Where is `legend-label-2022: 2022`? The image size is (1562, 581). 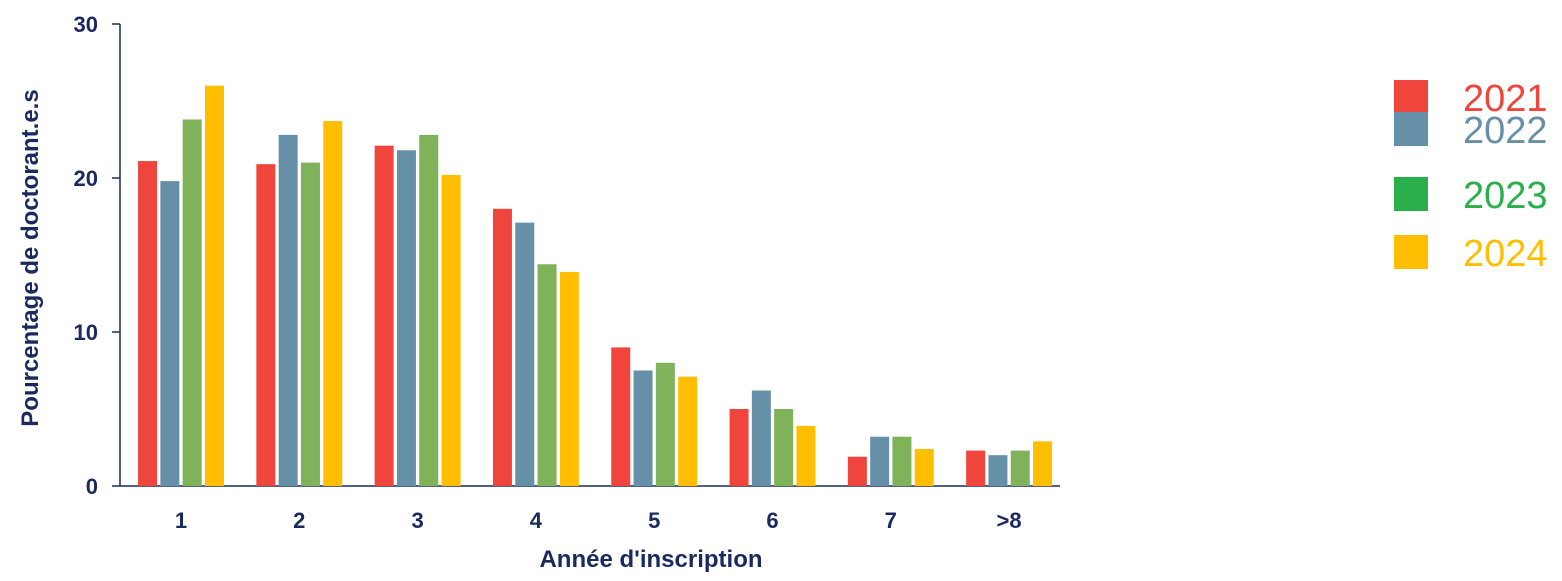 legend-label-2022: 2022 is located at coordinates (1505, 131).